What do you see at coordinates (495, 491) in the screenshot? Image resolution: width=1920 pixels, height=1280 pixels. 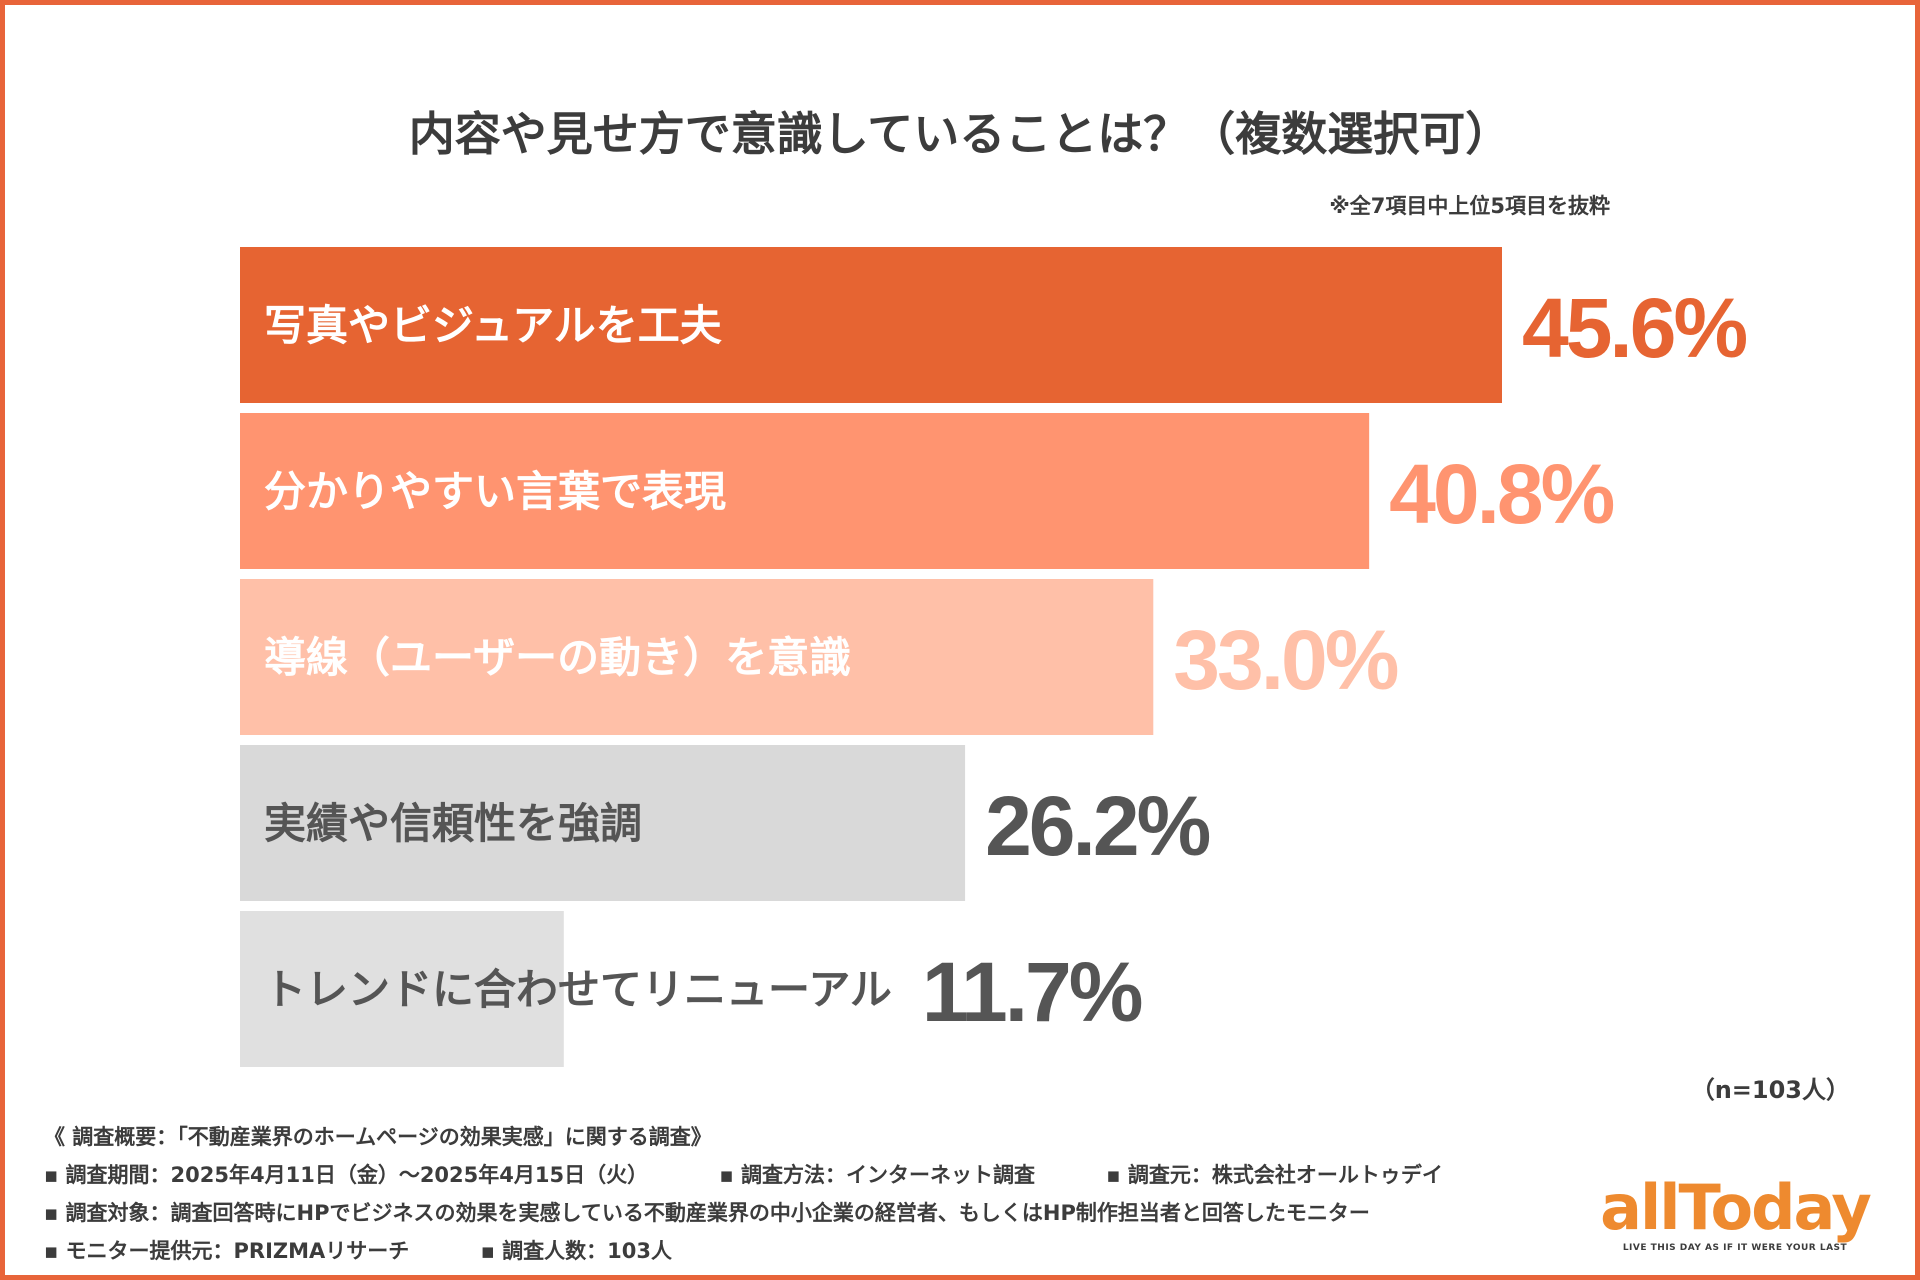 I see `category-label-2: 分かりやすい言葉で表現` at bounding box center [495, 491].